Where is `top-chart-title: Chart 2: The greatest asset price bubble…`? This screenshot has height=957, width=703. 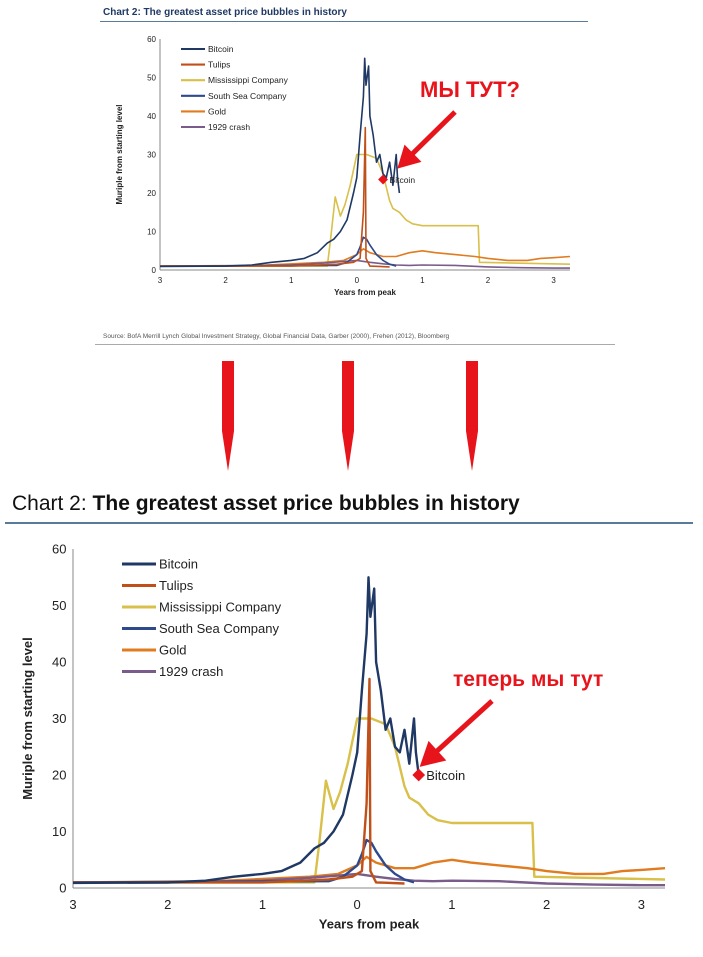
top-chart-title: Chart 2: The greatest asset price bubble… is located at coordinates (225, 12).